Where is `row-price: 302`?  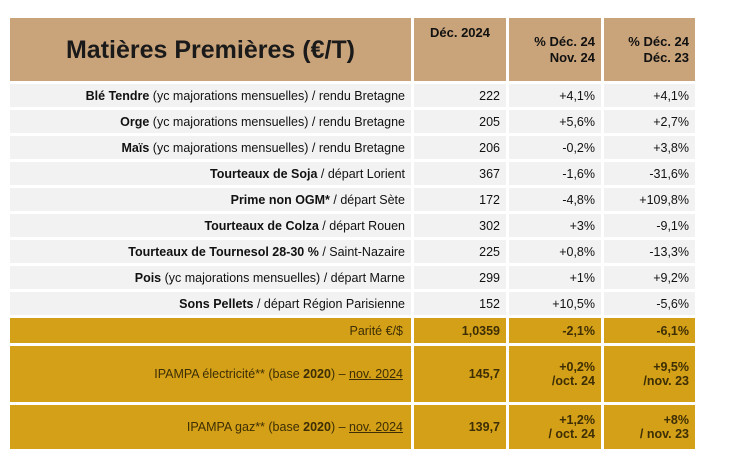
row-price: 302 is located at coordinates (460, 225).